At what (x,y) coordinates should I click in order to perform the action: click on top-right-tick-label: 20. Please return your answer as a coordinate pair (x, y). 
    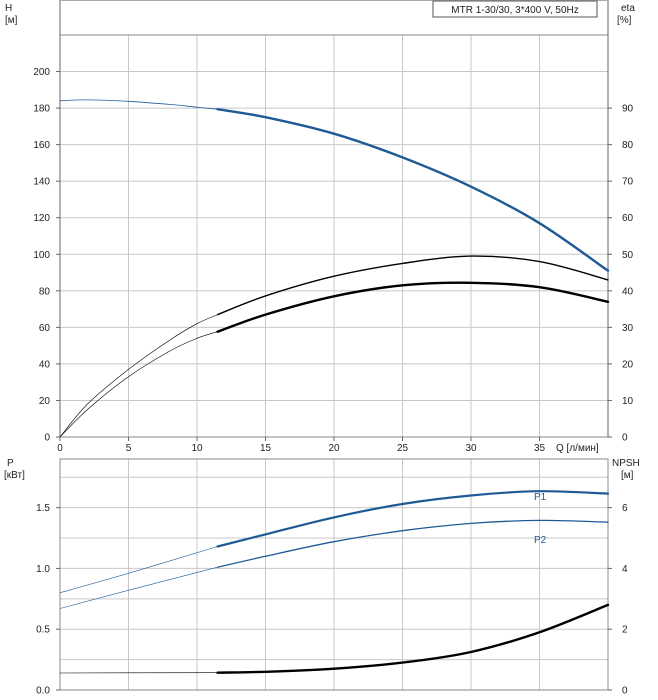
    Looking at the image, I should click on (628, 364).